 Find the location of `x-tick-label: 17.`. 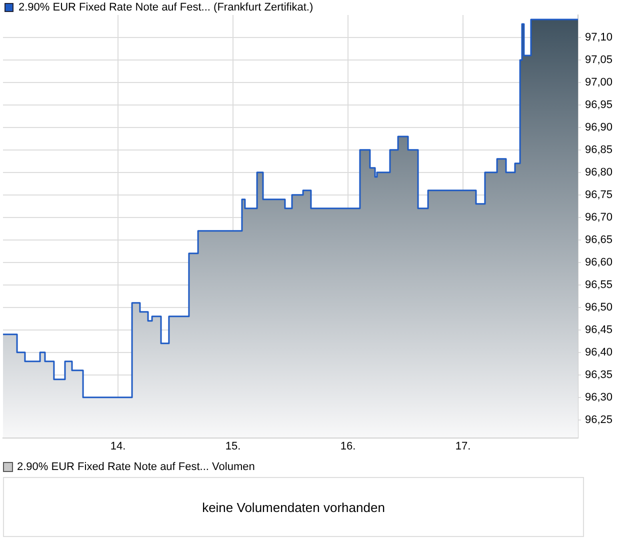

x-tick-label: 17. is located at coordinates (463, 446).